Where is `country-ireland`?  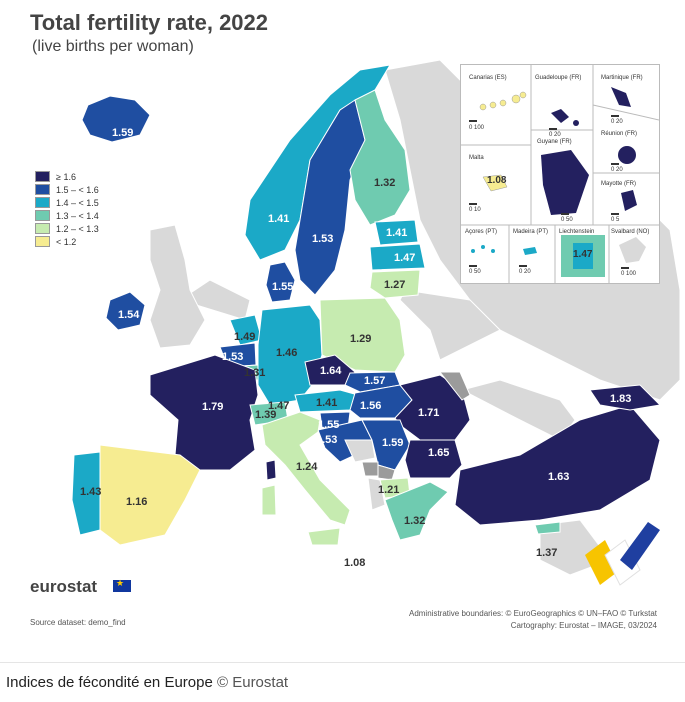 country-ireland is located at coordinates (125, 311).